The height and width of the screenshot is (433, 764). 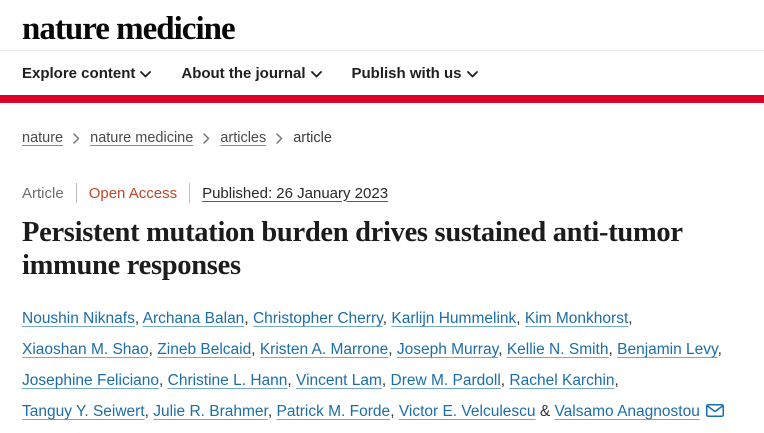 I want to click on site-header: nature medicine, so click(x=382, y=25).